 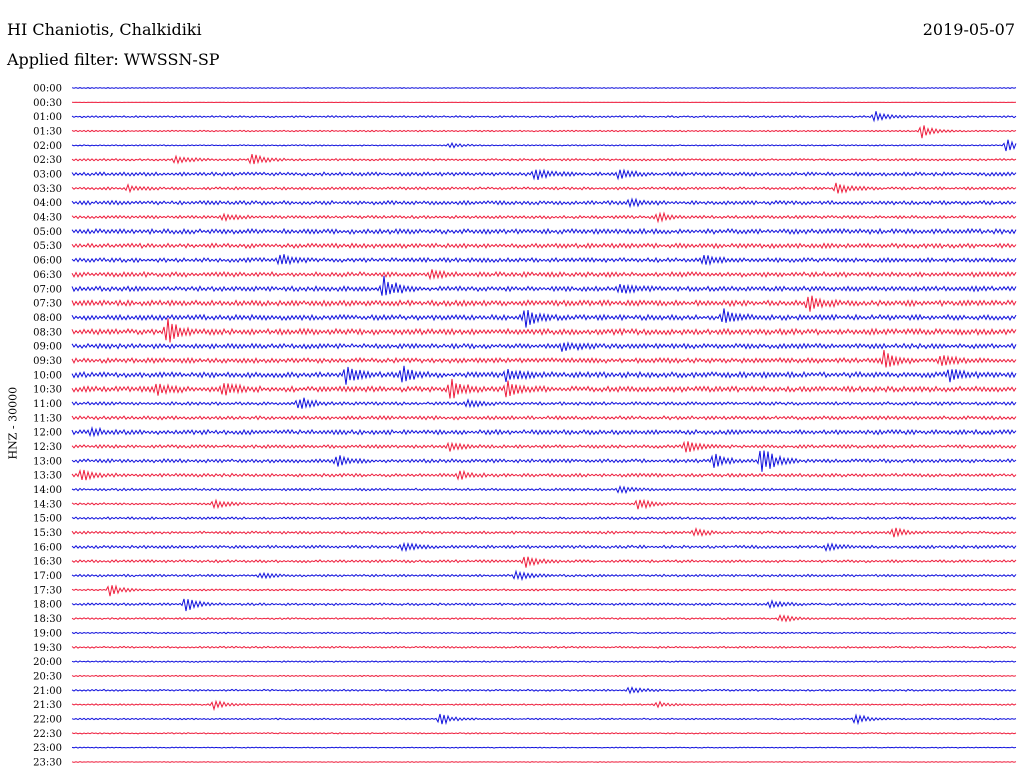 What do you see at coordinates (47, 461) in the screenshot?
I see `row-label: 13:00` at bounding box center [47, 461].